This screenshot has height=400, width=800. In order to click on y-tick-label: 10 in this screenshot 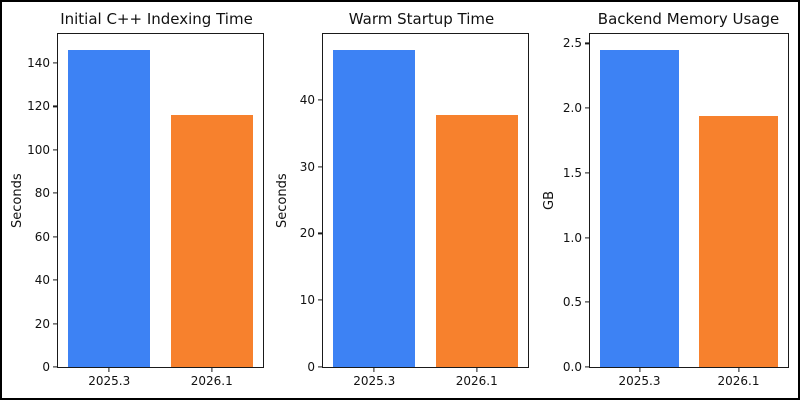, I will do `click(307, 300)`.